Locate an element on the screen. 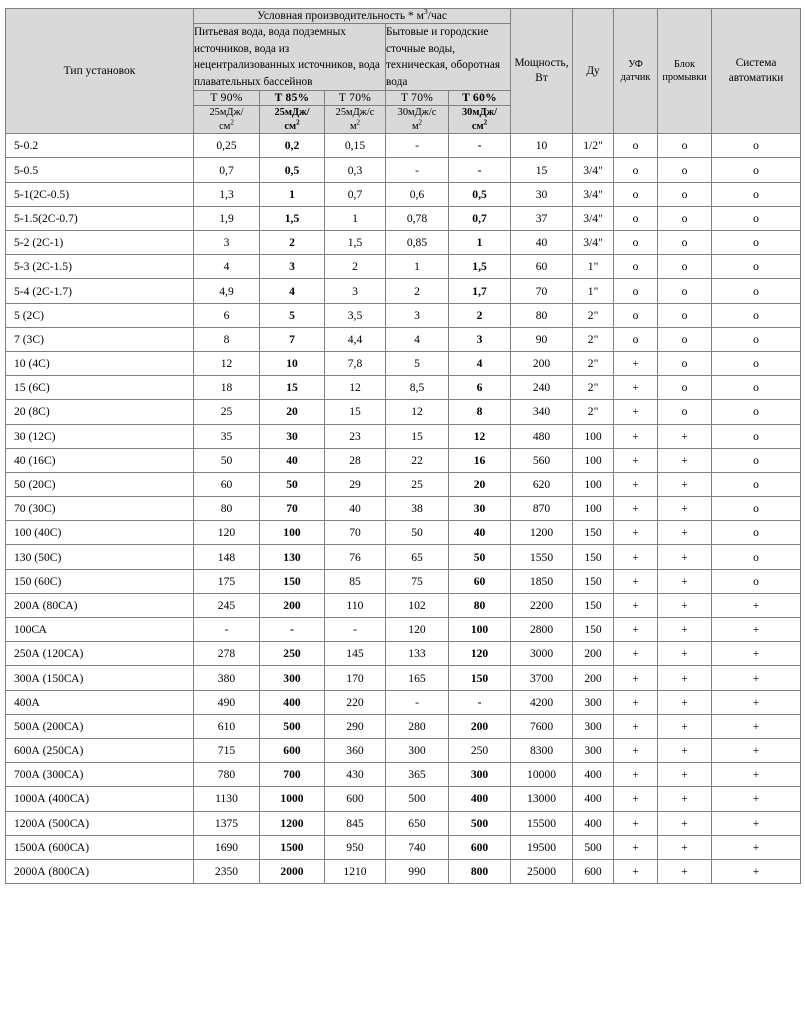  cell-t70-waste: 365 is located at coordinates (417, 775).